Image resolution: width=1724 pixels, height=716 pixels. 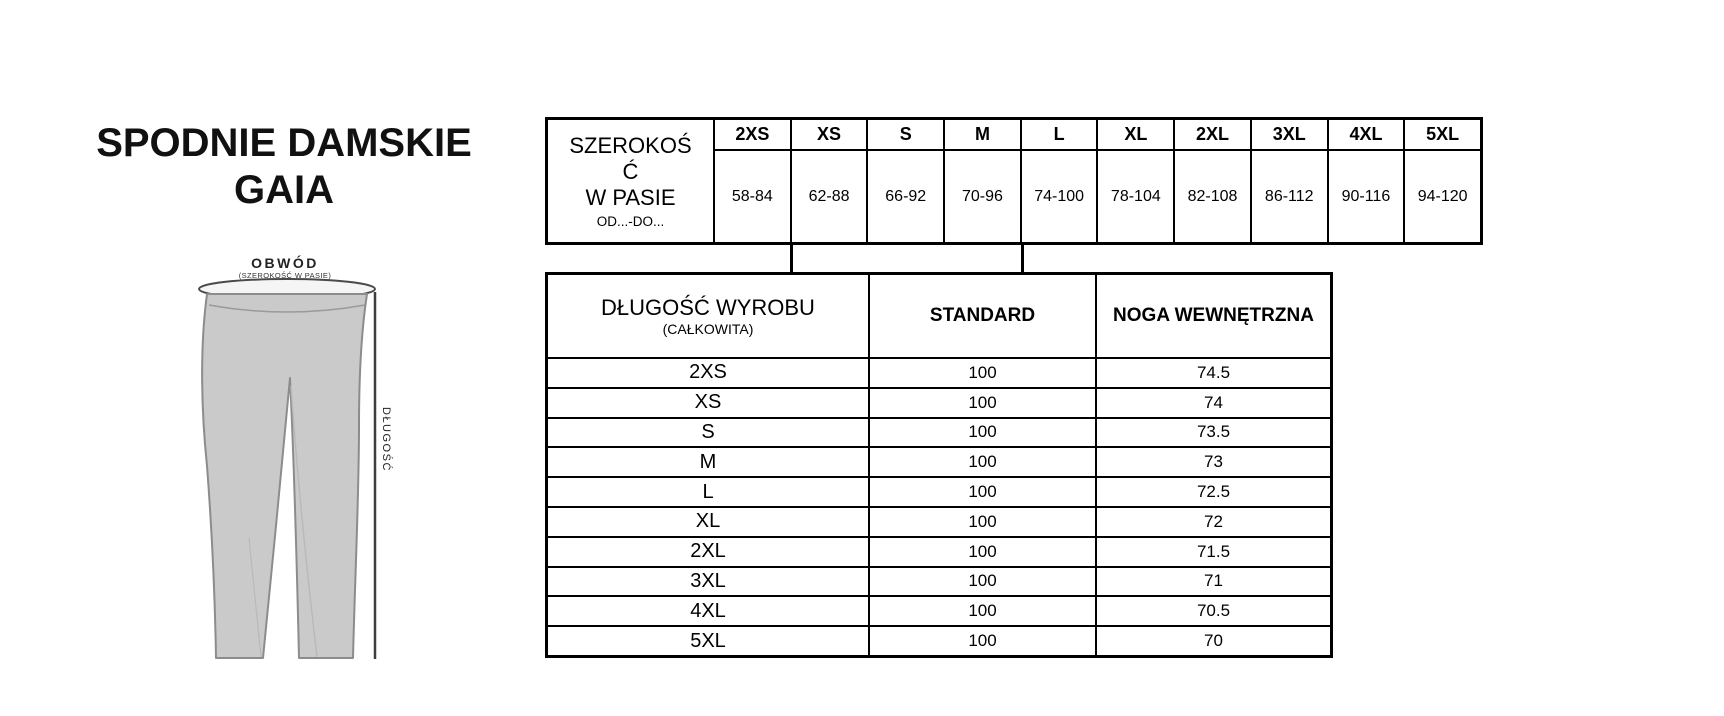 I want to click on waist-circumference-label-block: OBWÓD (SZEROKOŚĆ W PASIE), so click(x=285, y=268).